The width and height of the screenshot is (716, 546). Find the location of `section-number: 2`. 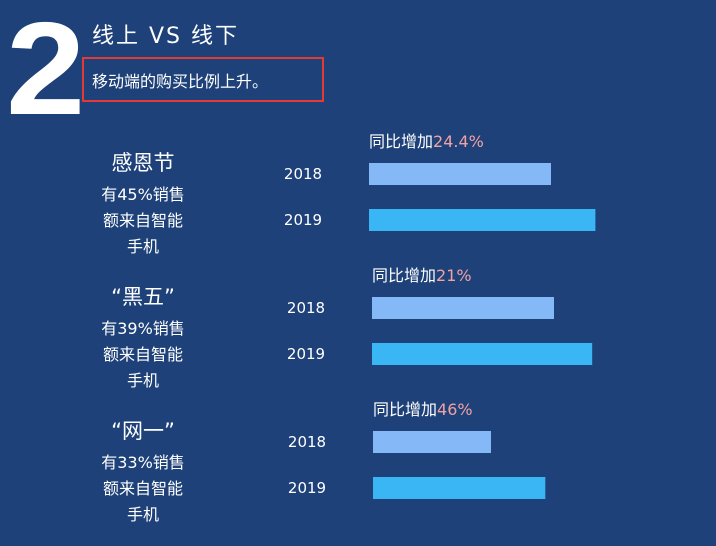

section-number: 2 is located at coordinates (45, 71).